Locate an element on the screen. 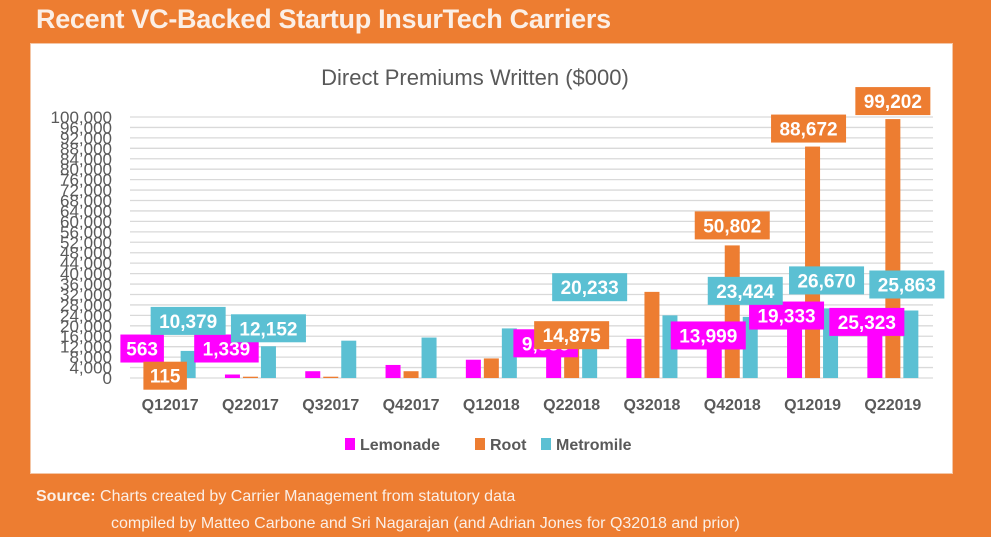 The width and height of the screenshot is (991, 537). x-tick-label: Q12017 is located at coordinates (170, 405).